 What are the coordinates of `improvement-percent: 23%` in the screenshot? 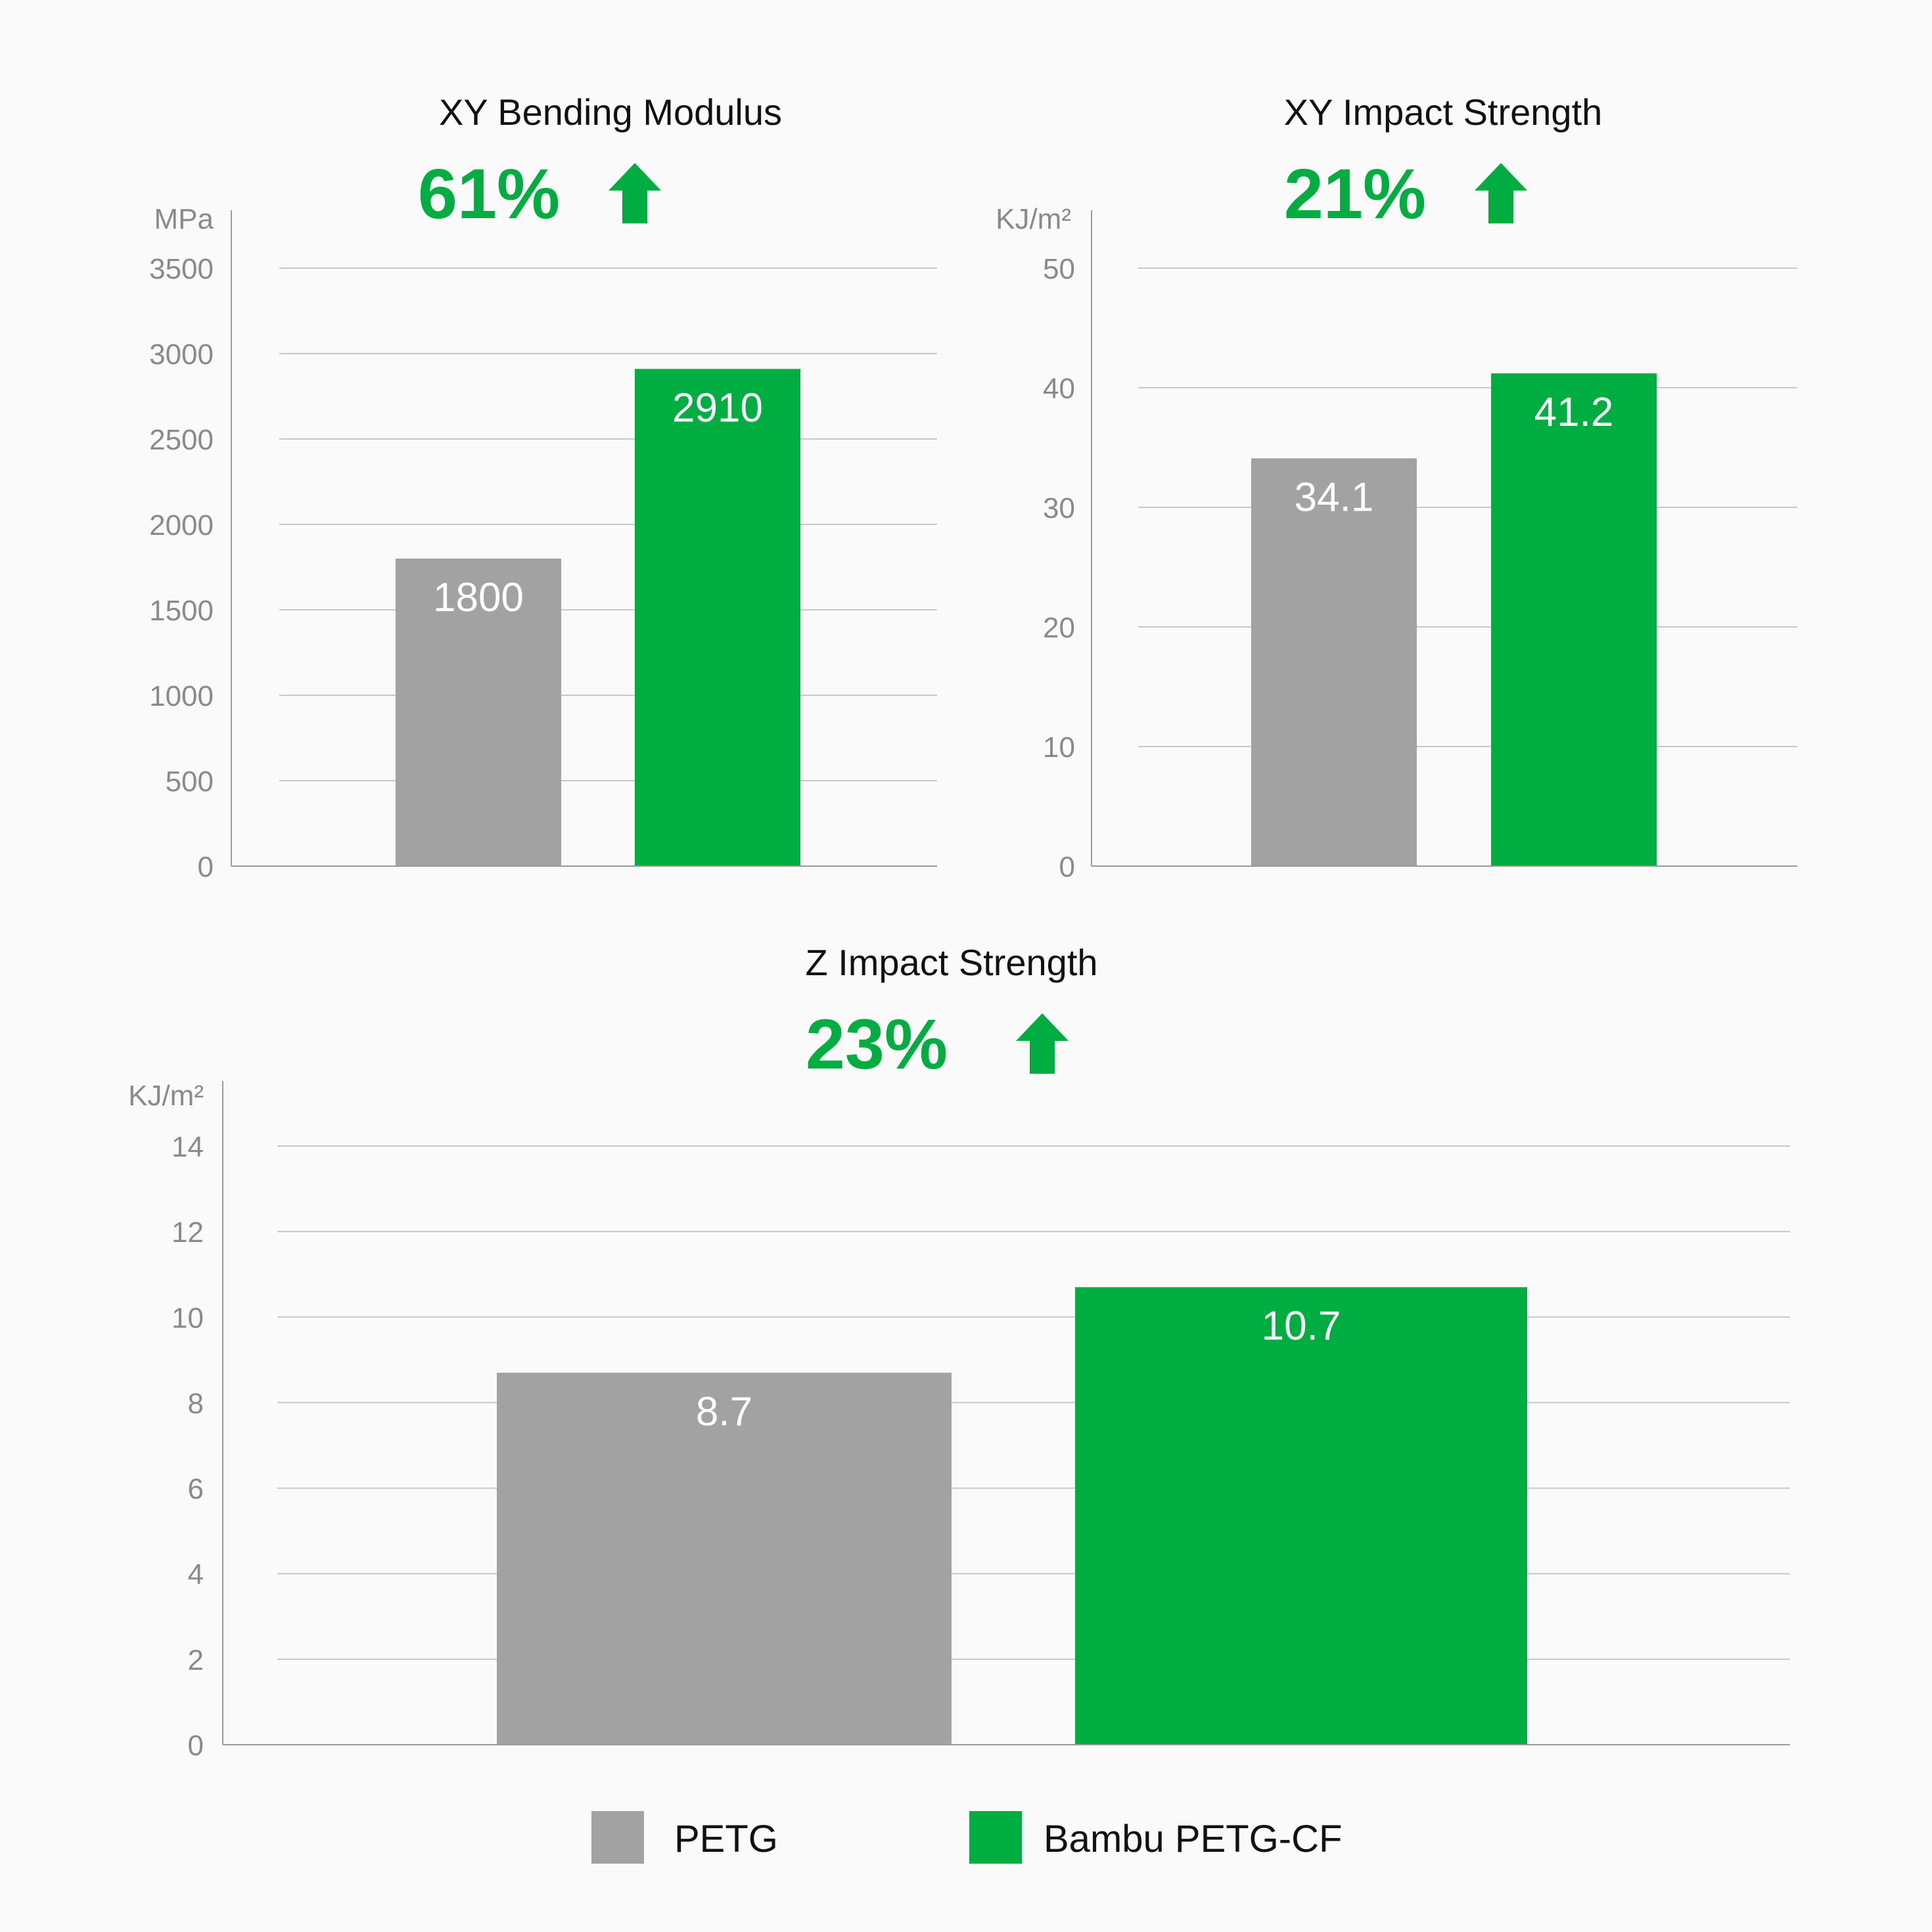 It's located at (877, 1044).